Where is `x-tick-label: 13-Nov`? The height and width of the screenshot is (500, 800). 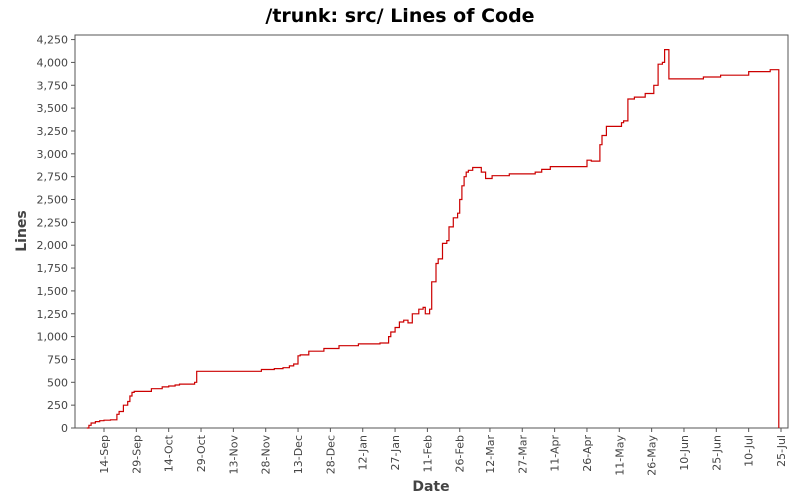
x-tick-label: 13-Nov is located at coordinates (233, 455).